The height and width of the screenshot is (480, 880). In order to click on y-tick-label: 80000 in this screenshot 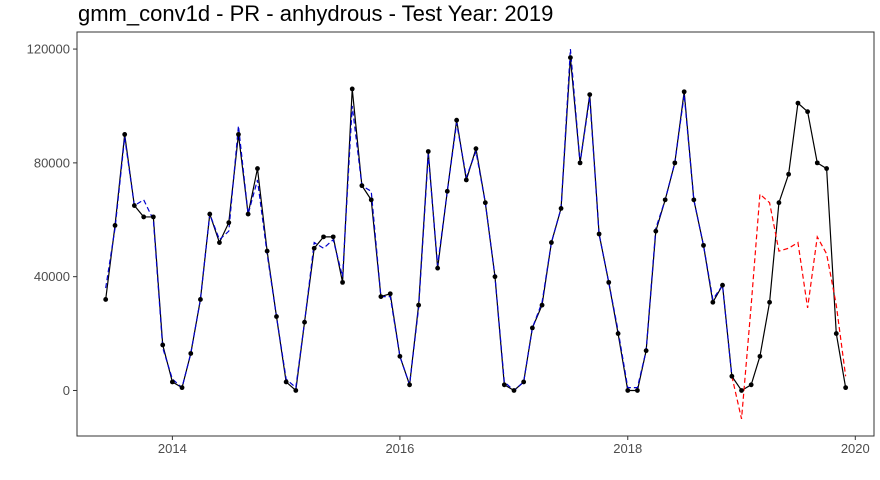, I will do `click(52, 162)`.